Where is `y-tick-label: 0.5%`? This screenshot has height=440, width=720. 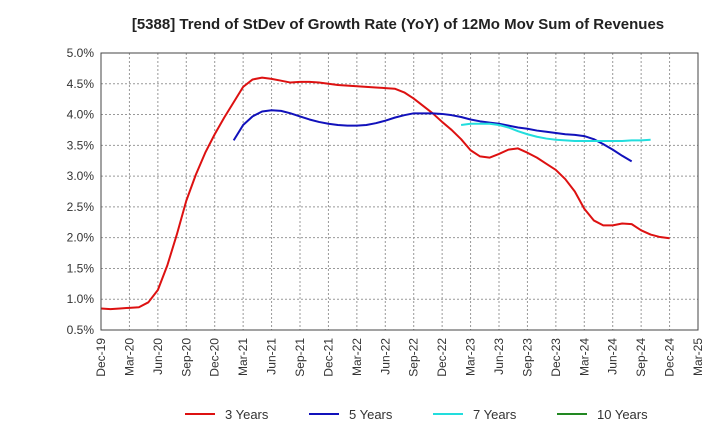 y-tick-label: 0.5% is located at coordinates (81, 330).